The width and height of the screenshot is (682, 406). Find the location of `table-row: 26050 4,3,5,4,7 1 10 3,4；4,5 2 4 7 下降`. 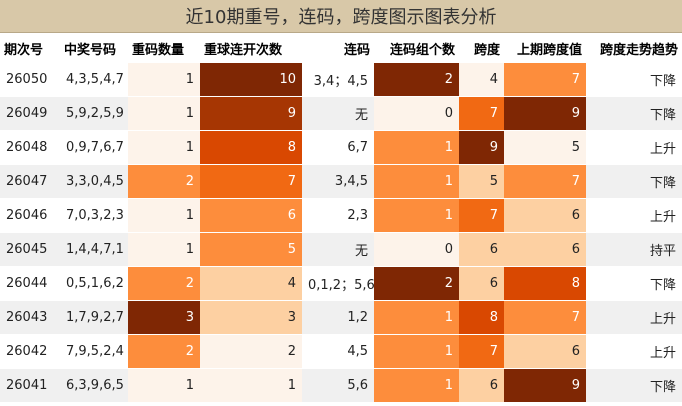

table-row: 26050 4,3,5,4,7 1 10 3,4；4,5 2 4 7 下降 is located at coordinates (341, 80).